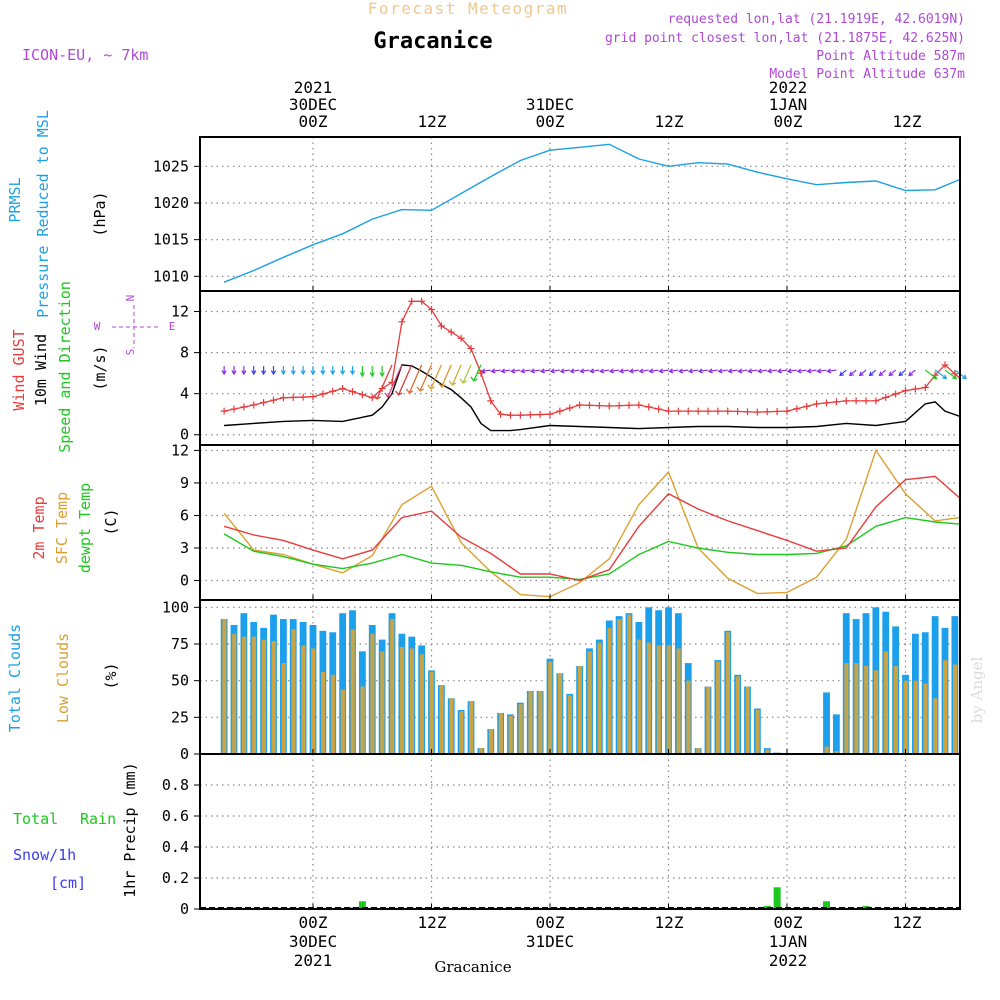 The image size is (1000, 1000). Describe the element at coordinates (62, 528) in the screenshot. I see `p3-label-sfc: SFC Temp` at that location.